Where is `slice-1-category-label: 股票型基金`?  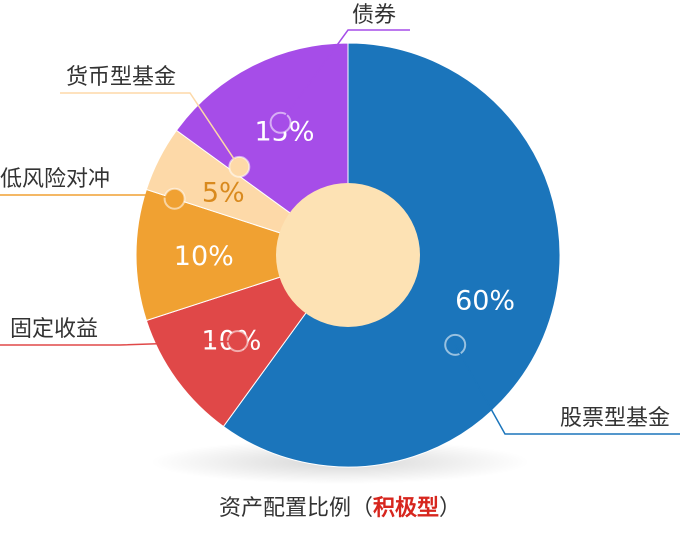
slice-1-category-label: 股票型基金 is located at coordinates (615, 418).